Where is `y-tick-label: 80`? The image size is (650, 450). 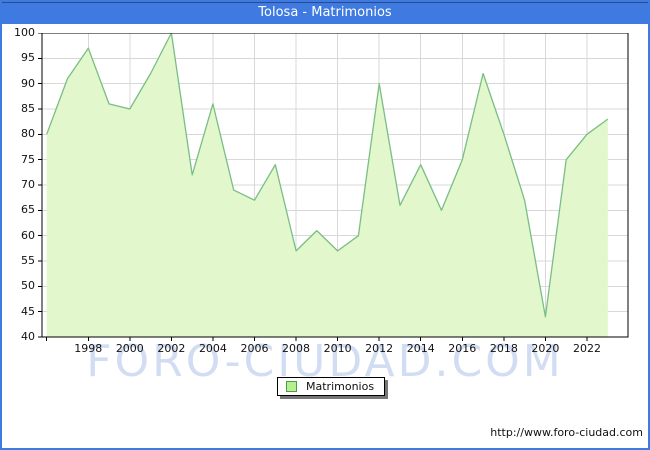
y-tick-label: 80 is located at coordinates (28, 134).